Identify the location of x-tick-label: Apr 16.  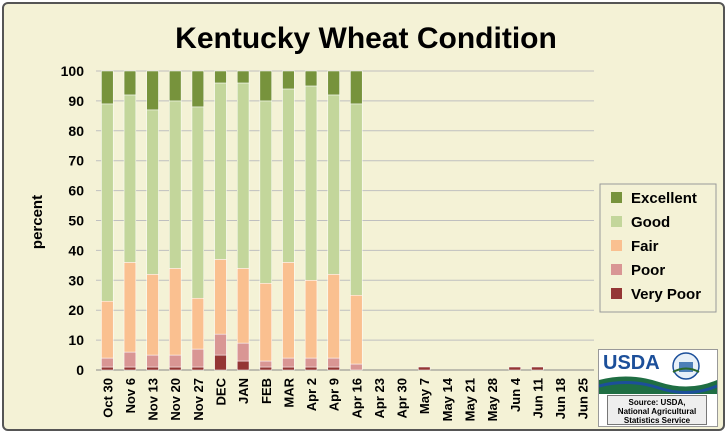
(356, 398).